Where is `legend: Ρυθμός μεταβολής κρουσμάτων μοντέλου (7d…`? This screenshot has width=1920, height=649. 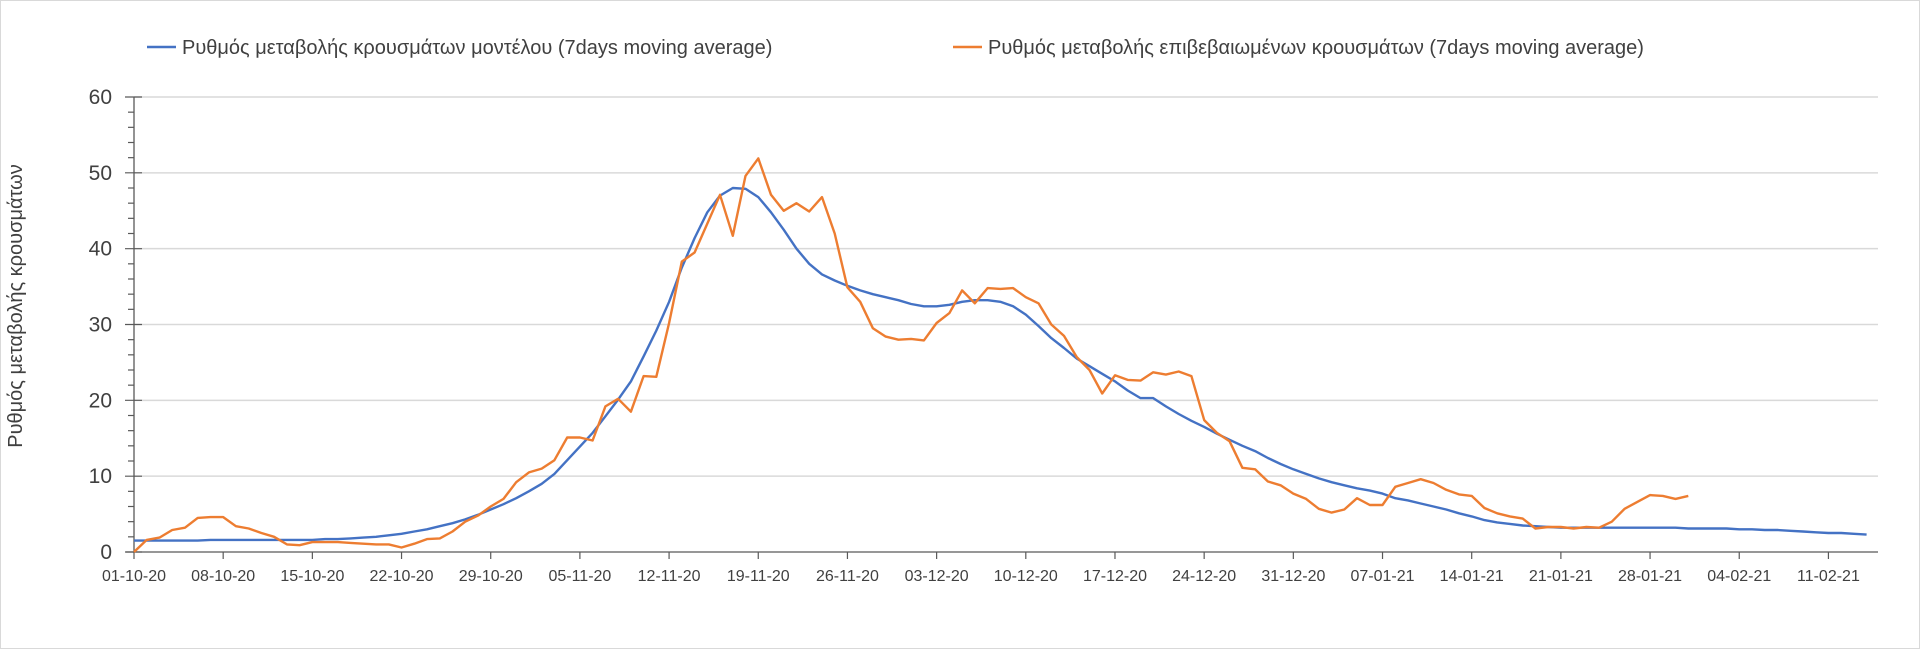
legend: Ρυθμός μεταβολής κρουσμάτων μοντέλου (7d… is located at coordinates (895, 48).